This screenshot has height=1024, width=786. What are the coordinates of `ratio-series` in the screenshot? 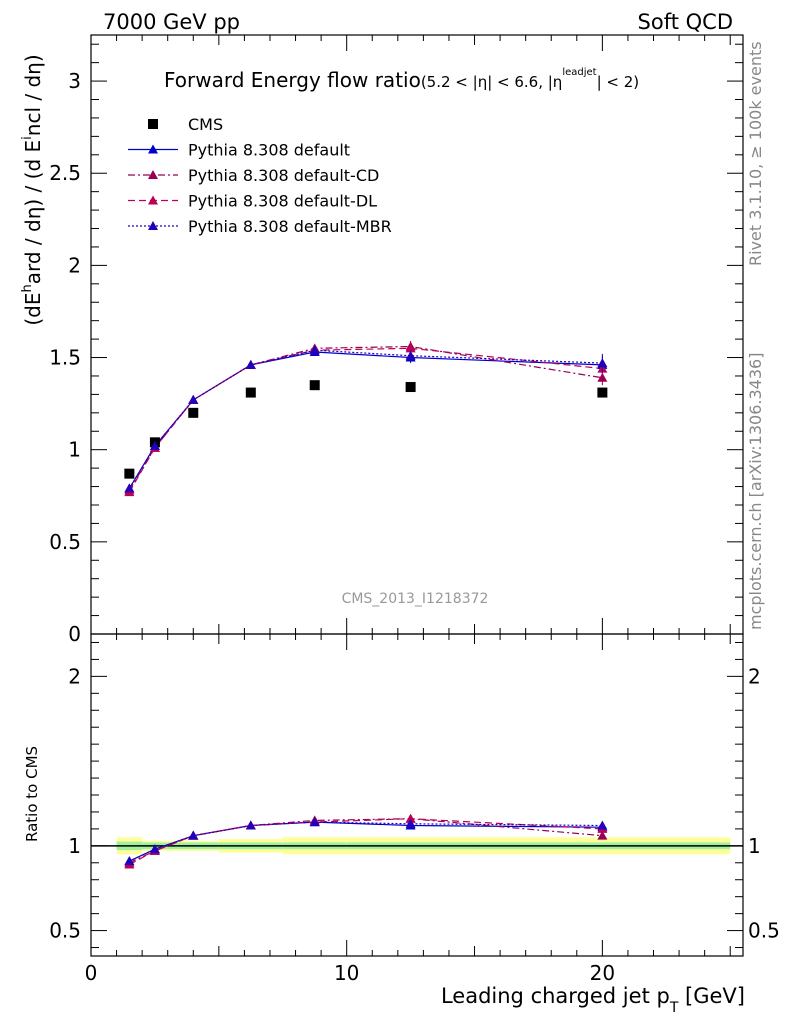 It's located at (366, 841).